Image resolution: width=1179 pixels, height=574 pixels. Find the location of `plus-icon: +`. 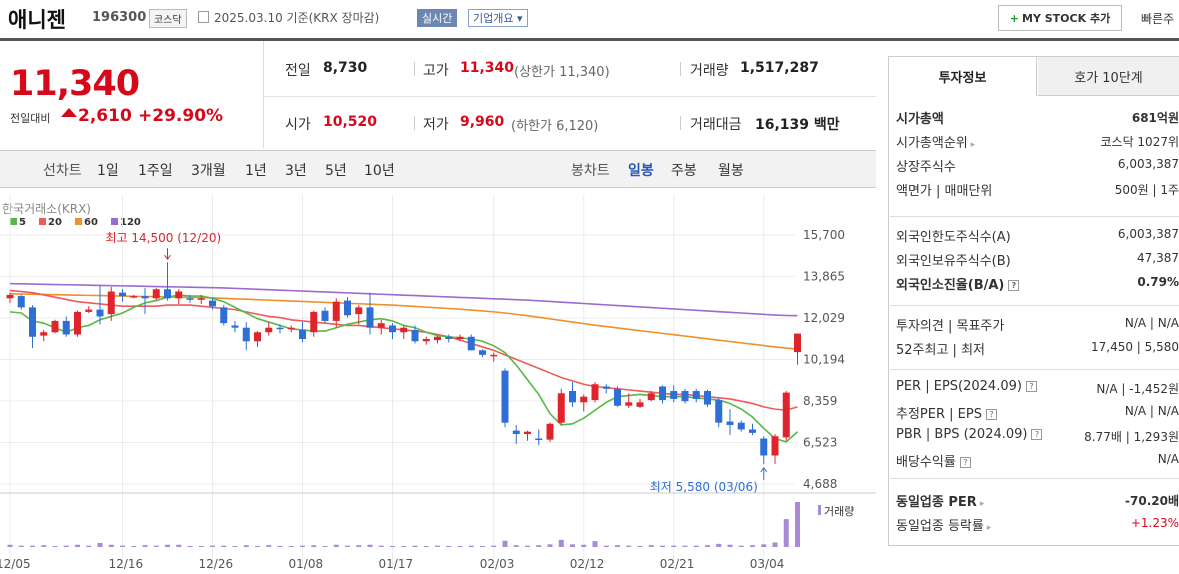

plus-icon: + is located at coordinates (1014, 18).